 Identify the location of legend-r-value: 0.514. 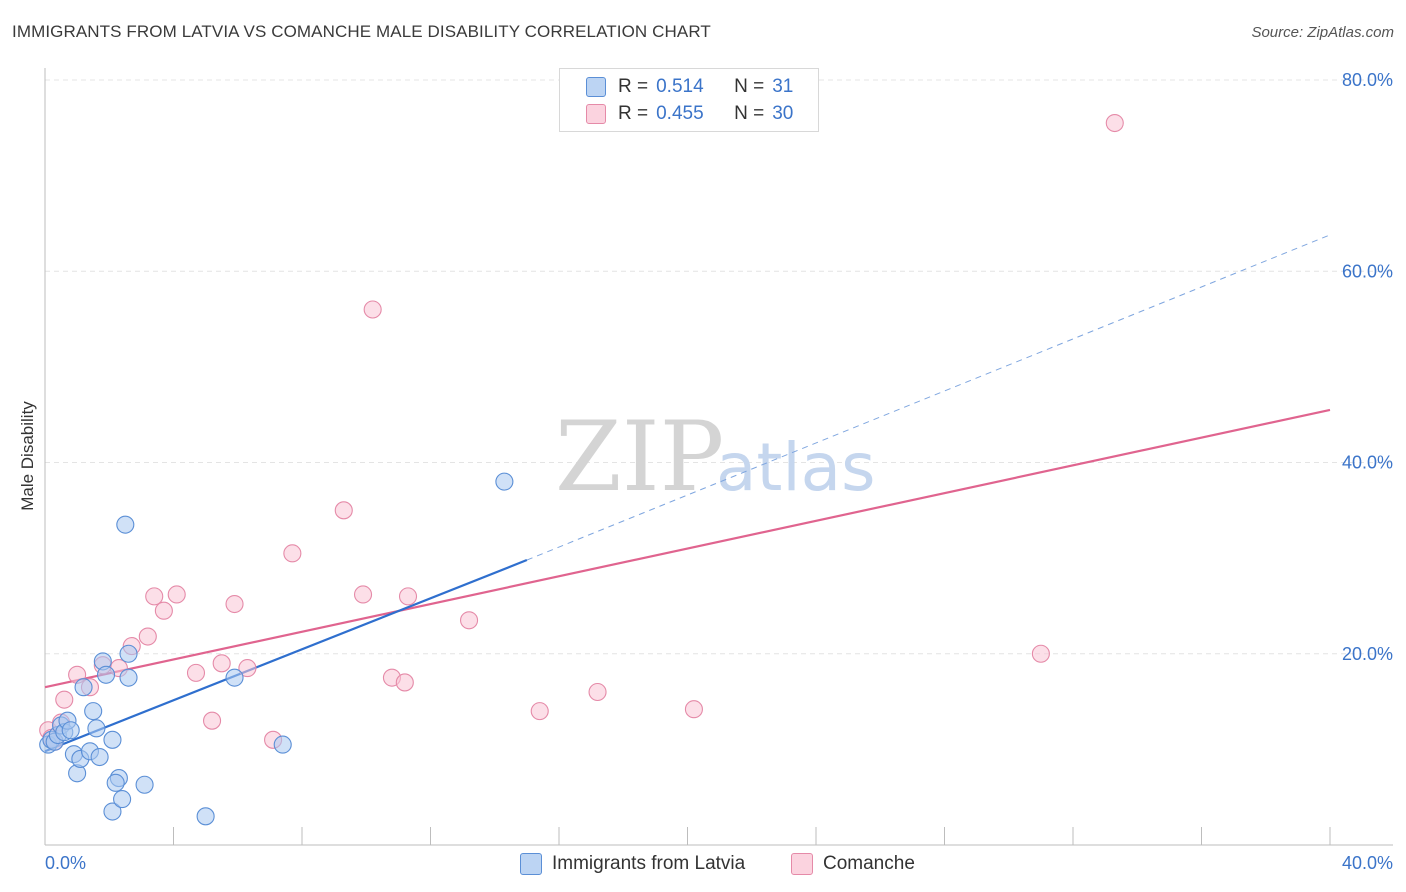
(680, 86).